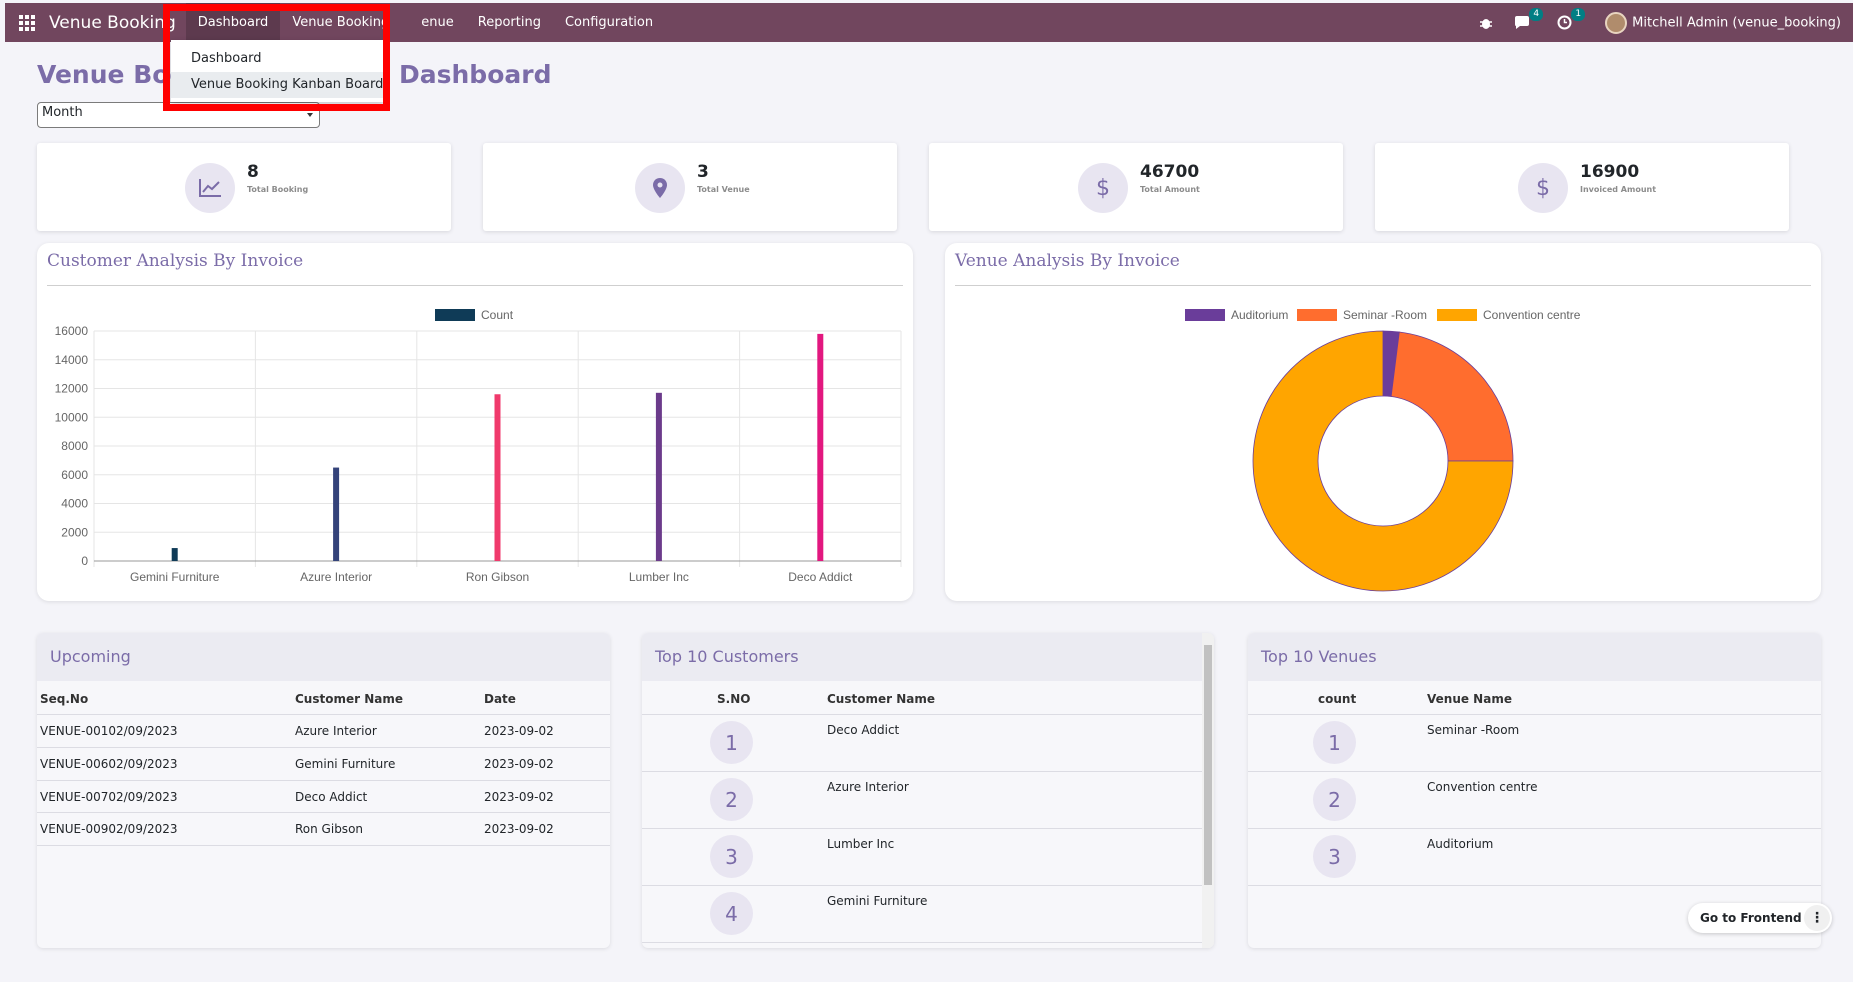 The height and width of the screenshot is (982, 1853). Describe the element at coordinates (723, 189) in the screenshot. I see `kpi-label: Total Venue` at that location.